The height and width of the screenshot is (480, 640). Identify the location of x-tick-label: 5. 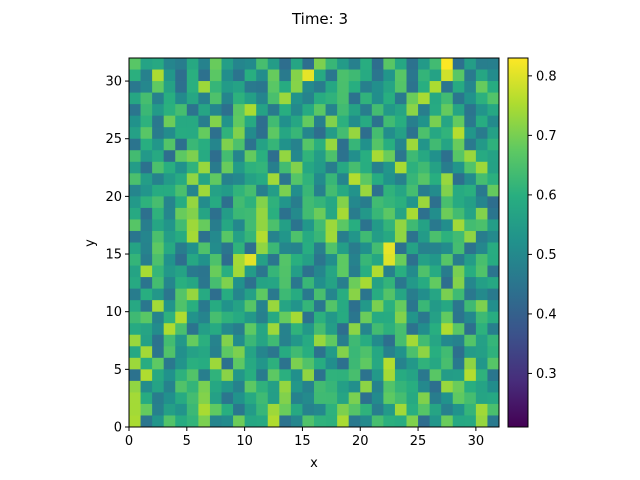
(187, 441).